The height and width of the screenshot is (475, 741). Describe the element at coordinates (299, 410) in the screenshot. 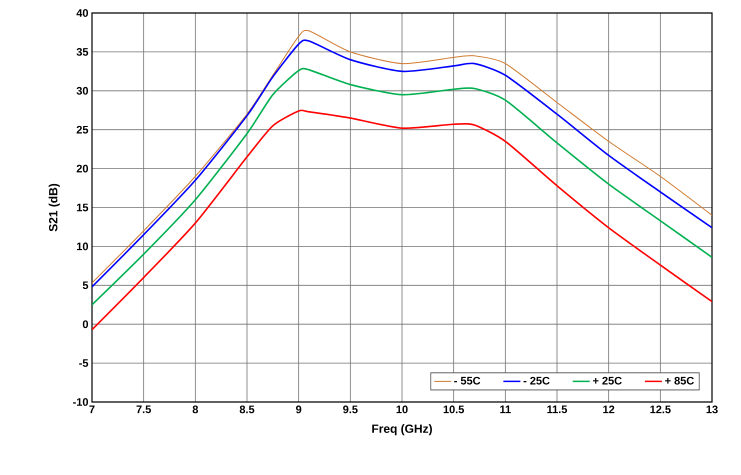

I see `x-tick-label: 9` at that location.